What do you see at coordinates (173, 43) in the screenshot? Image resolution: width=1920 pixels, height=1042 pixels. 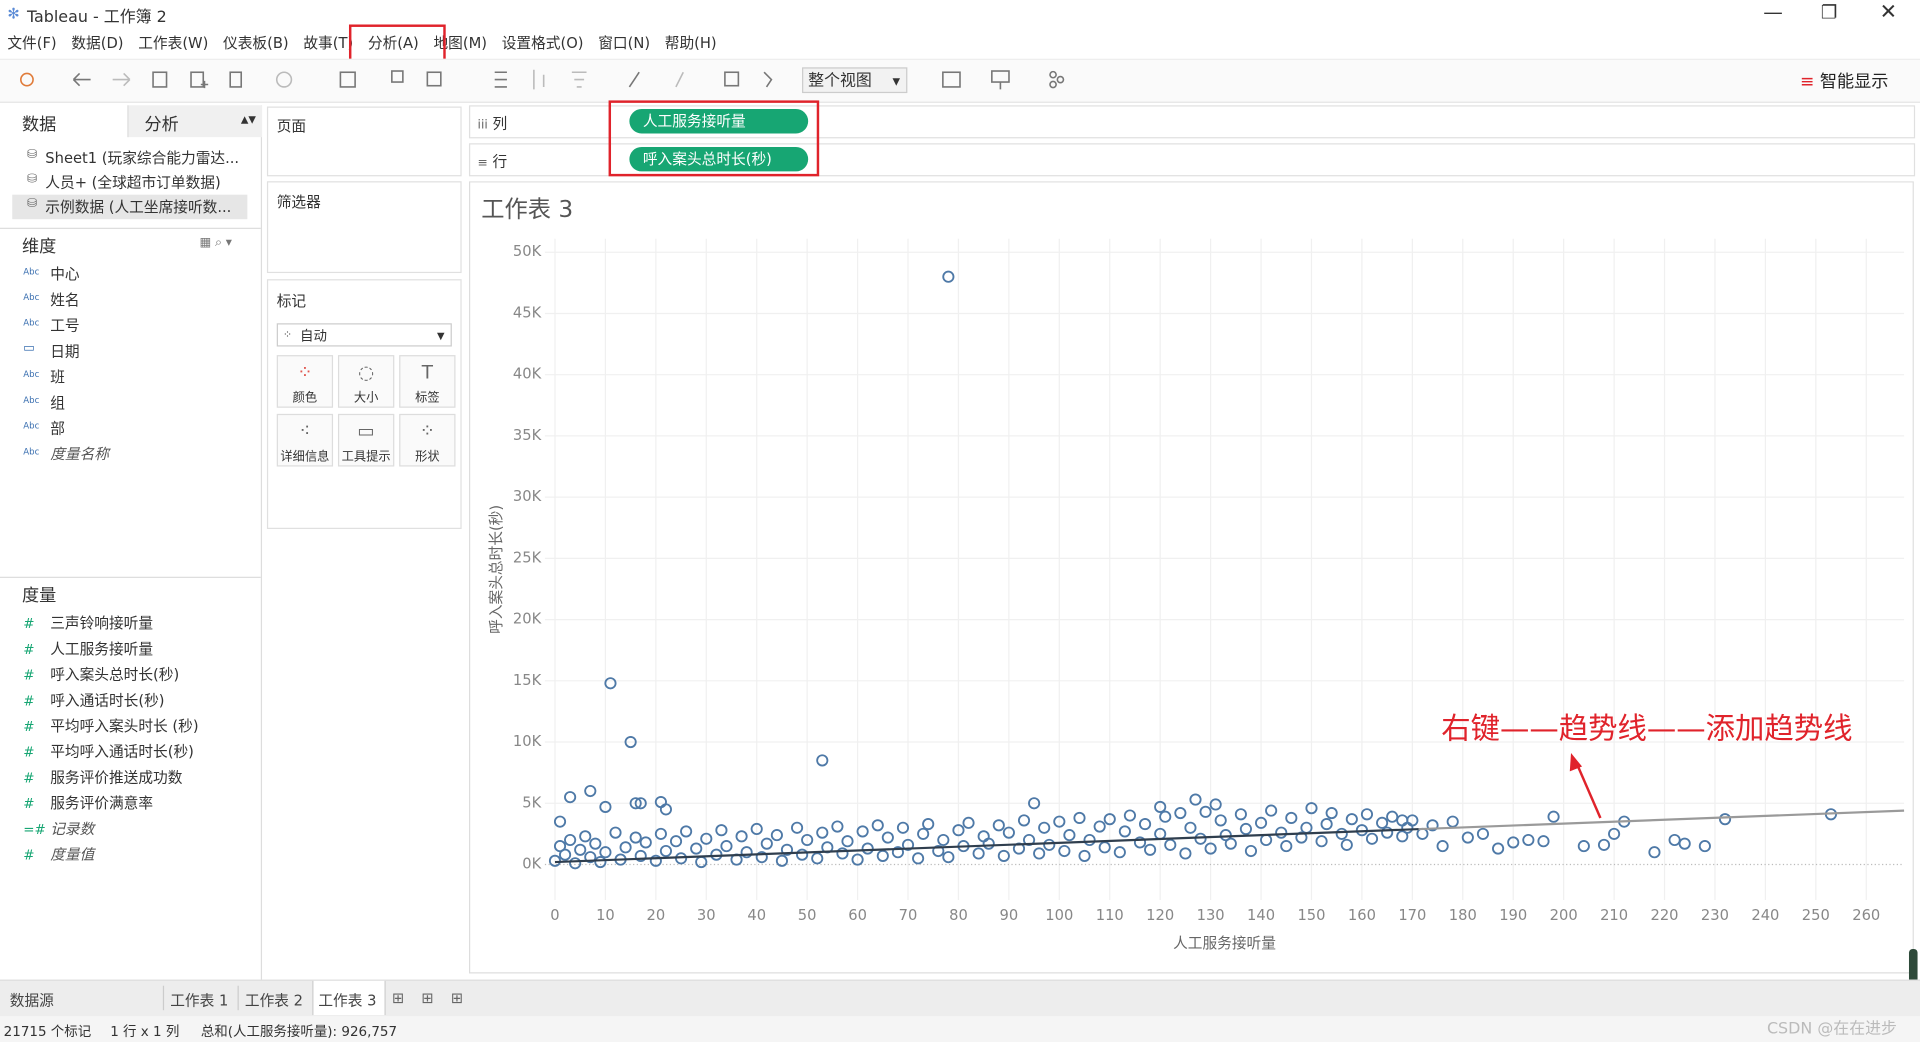 I see `menu-item: 工作表(W)` at bounding box center [173, 43].